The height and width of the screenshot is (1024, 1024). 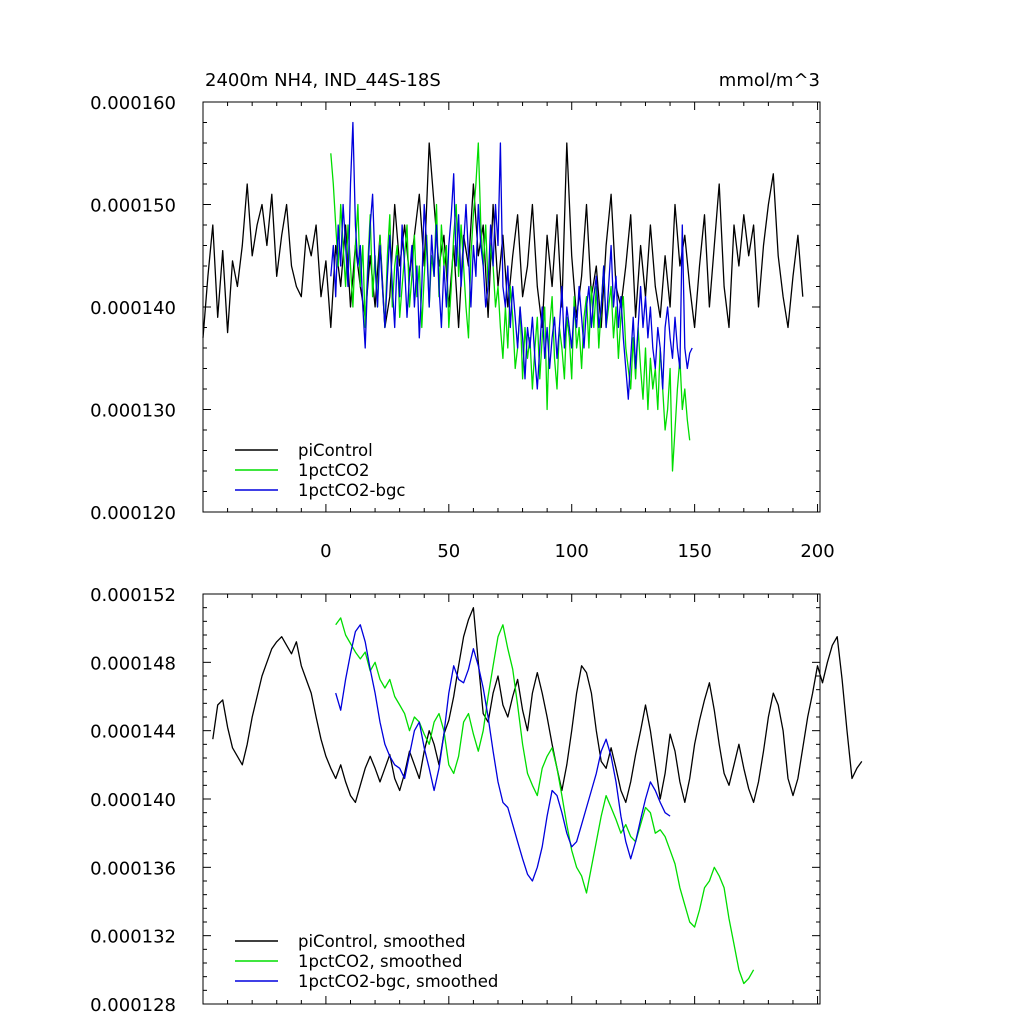 What do you see at coordinates (133, 411) in the screenshot?
I see `y-tick-label: 0.000130` at bounding box center [133, 411].